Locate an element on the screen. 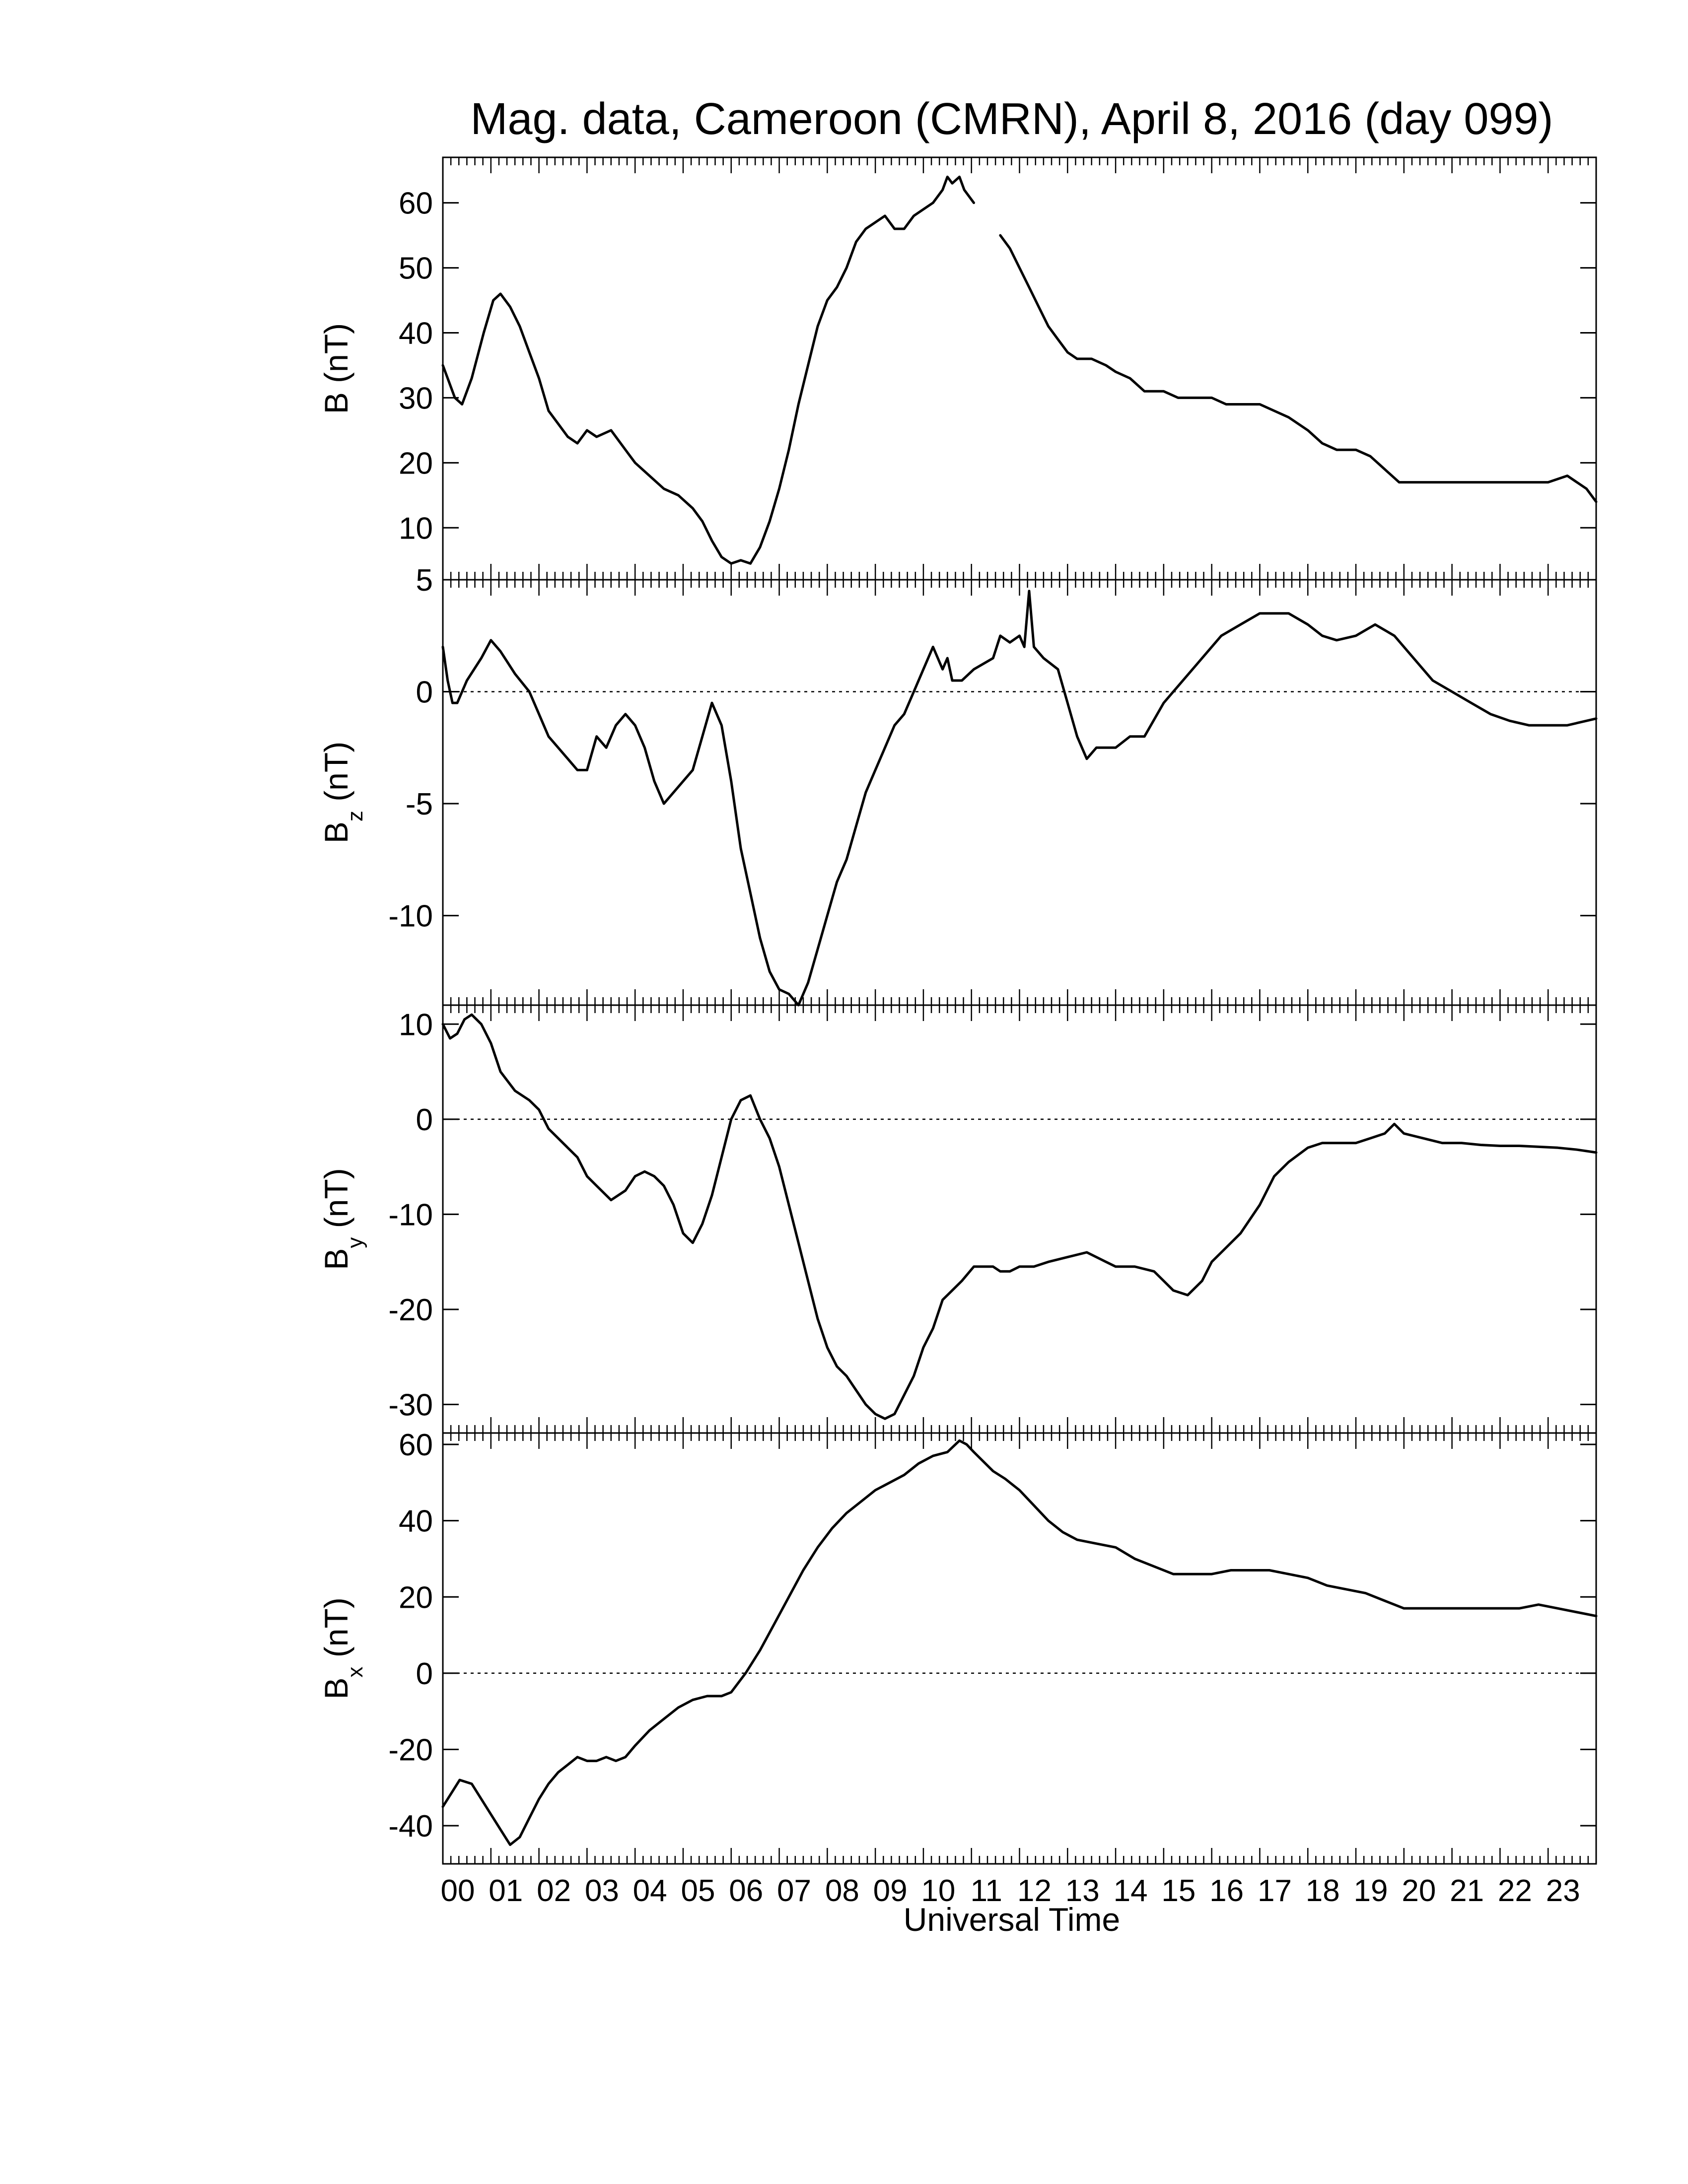 The height and width of the screenshot is (2184, 1688). x-tick-label: 13 is located at coordinates (1082, 1891).